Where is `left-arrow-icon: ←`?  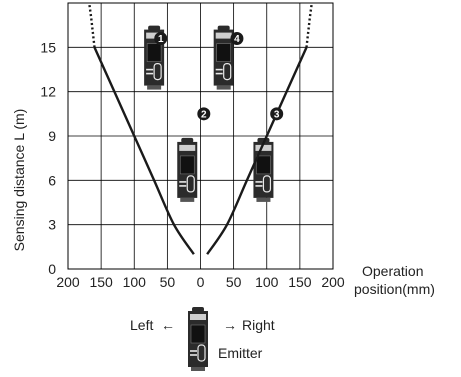 left-arrow-icon: ← is located at coordinates (168, 325).